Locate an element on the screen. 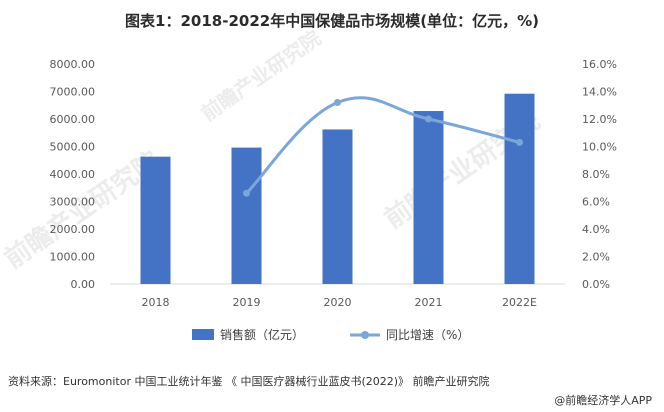  x-tick-label: 2020 is located at coordinates (338, 302).